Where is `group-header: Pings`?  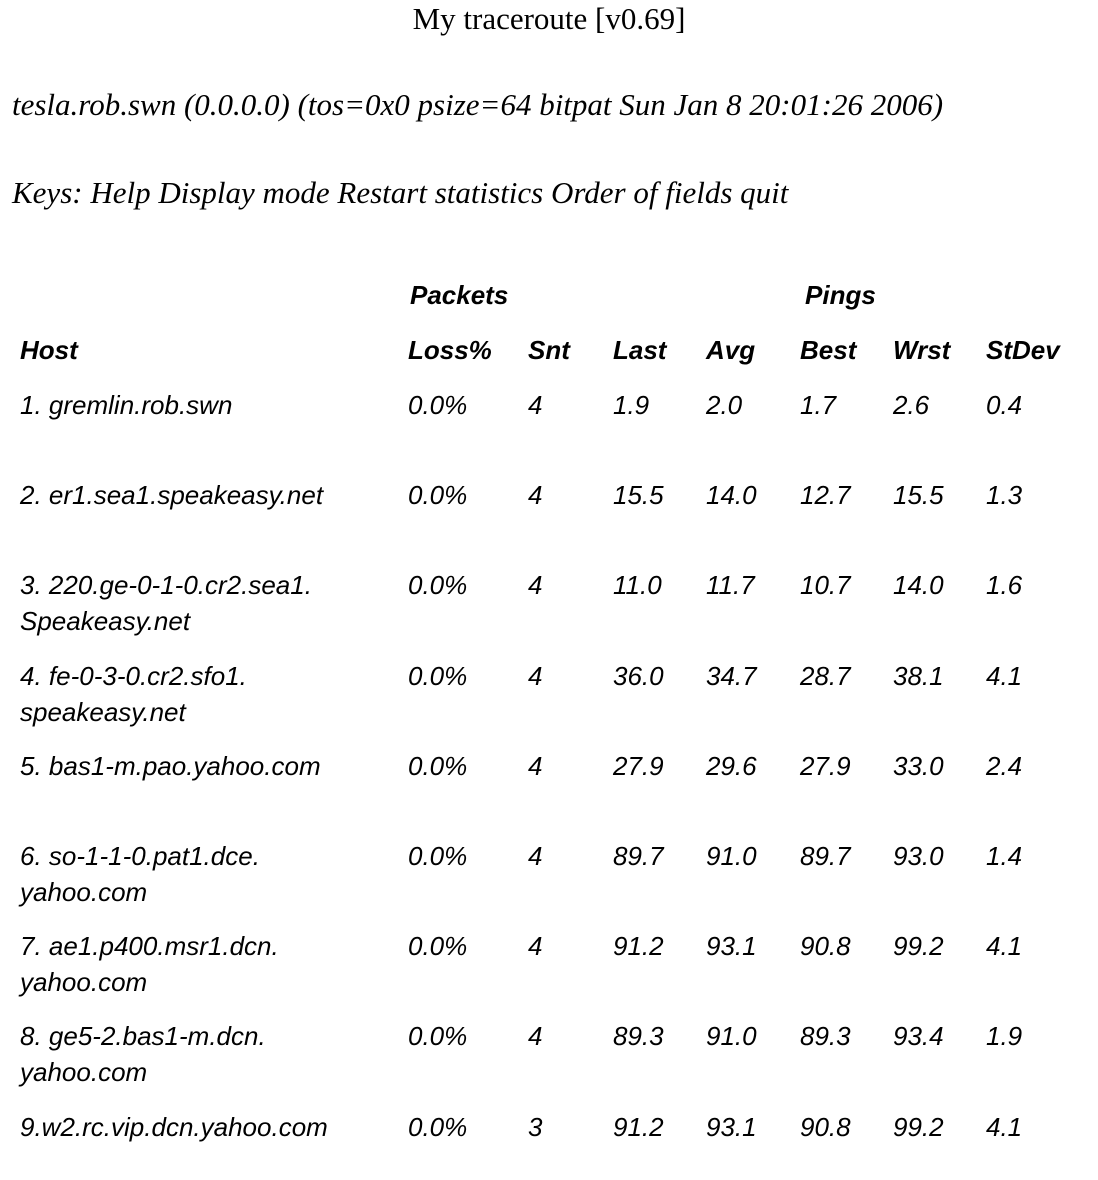 group-header: Pings is located at coordinates (840, 295).